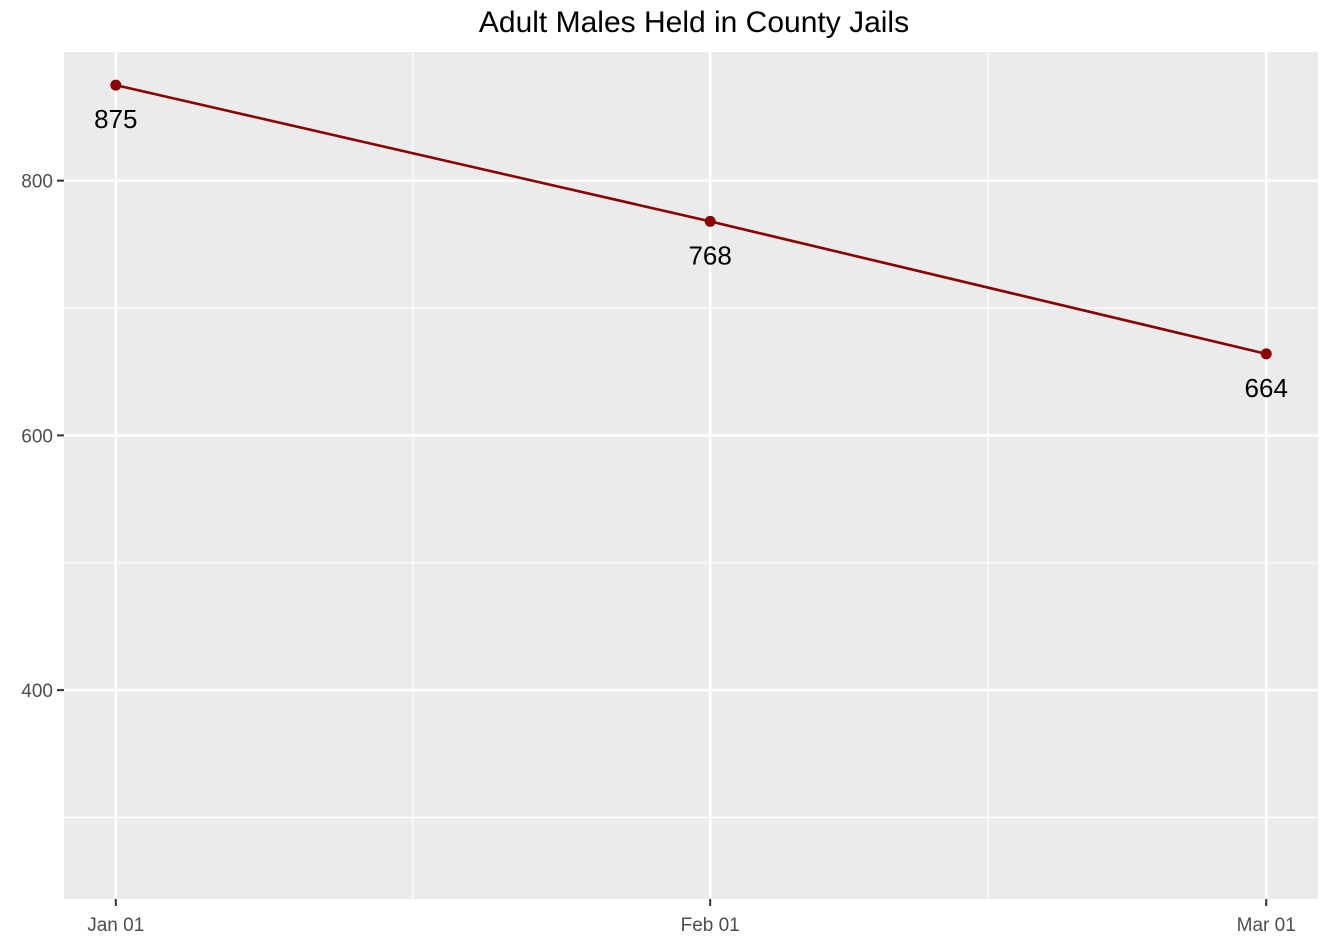 The width and height of the screenshot is (1328, 943). I want to click on data-label: 875, so click(115, 119).